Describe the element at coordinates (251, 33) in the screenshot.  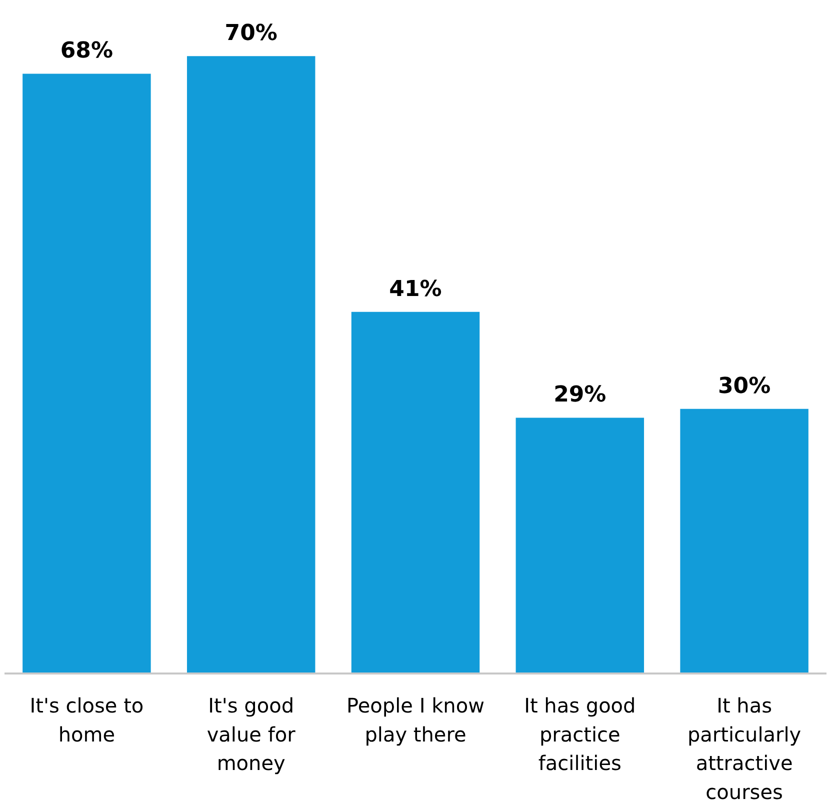
I see `data-label: 70%` at that location.